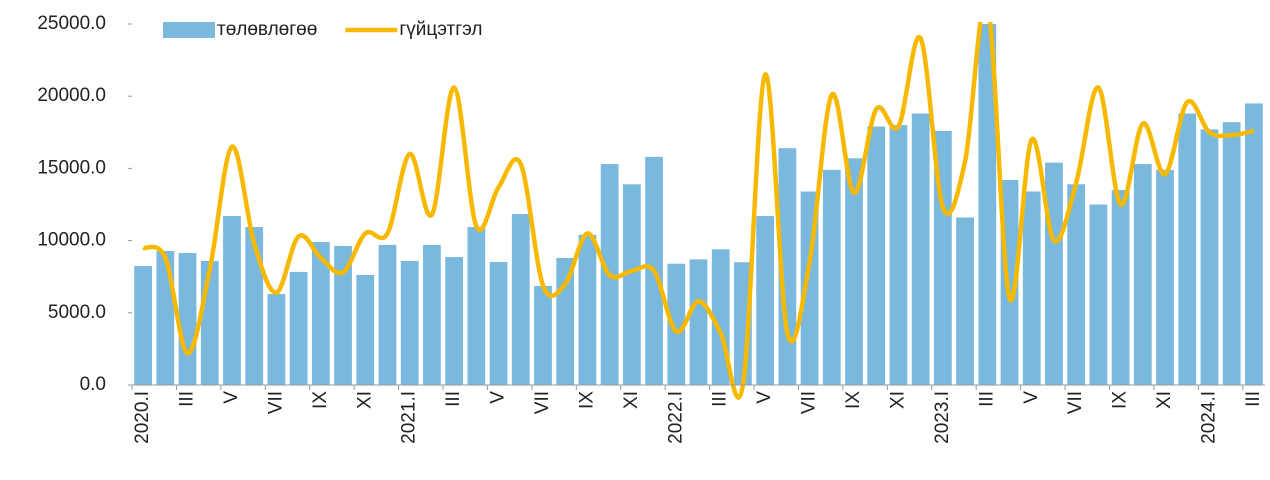 This screenshot has height=480, width=1270. I want to click on x-tick-label: 2023.I, so click(942, 417).